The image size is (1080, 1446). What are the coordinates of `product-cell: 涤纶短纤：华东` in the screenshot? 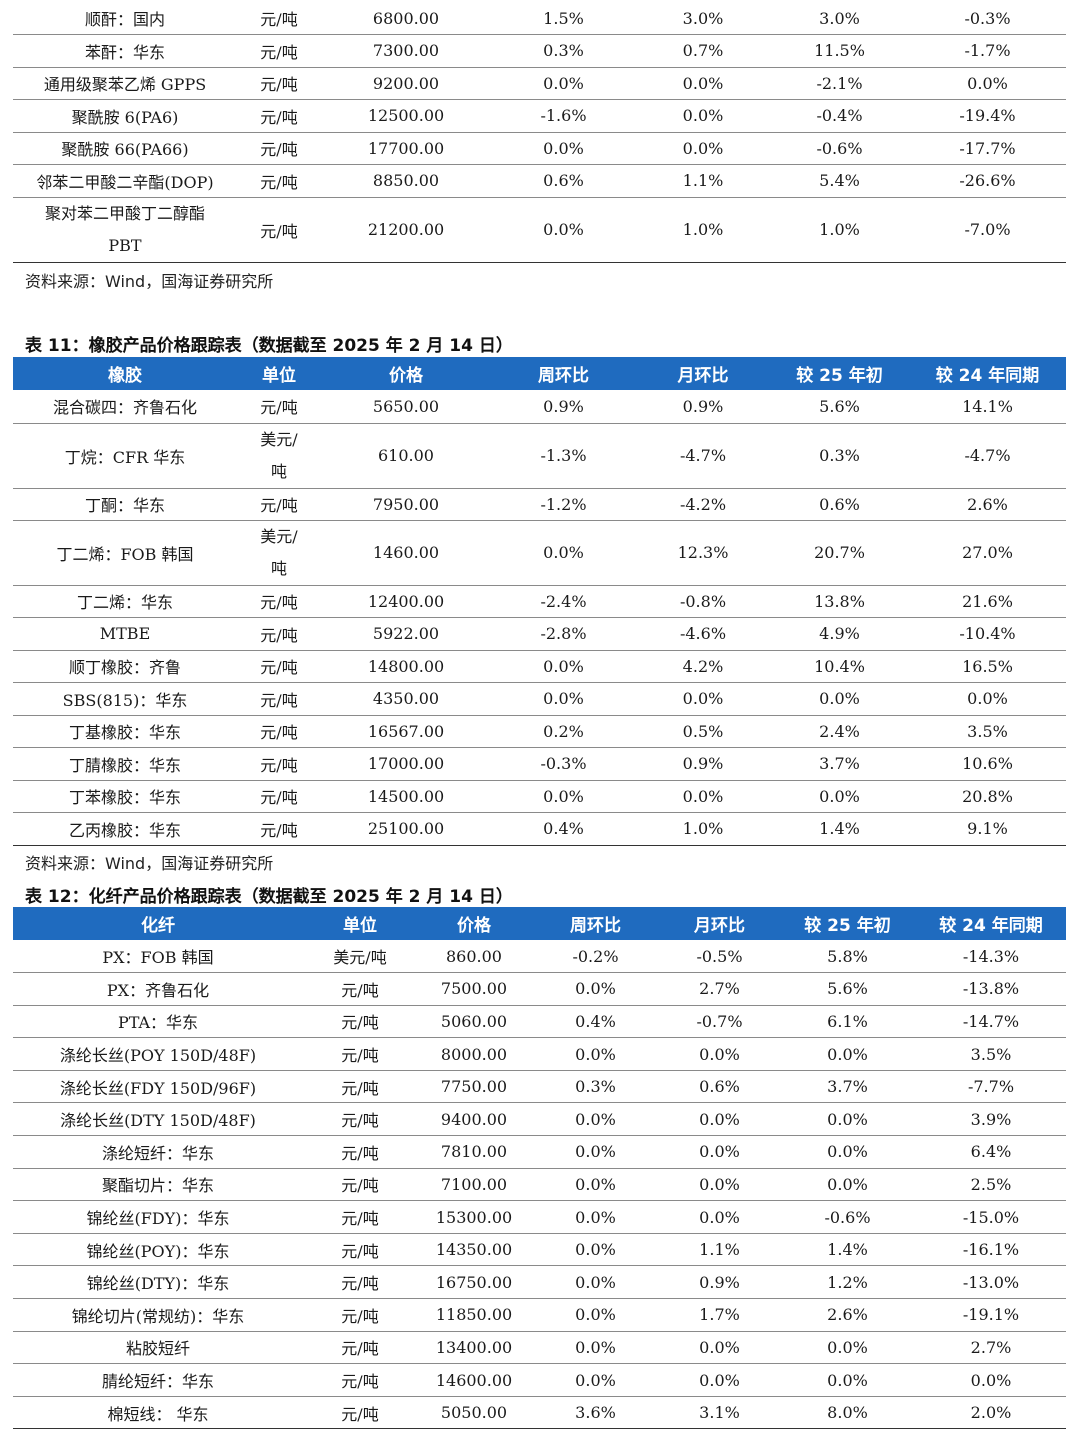 It's located at (158, 1152).